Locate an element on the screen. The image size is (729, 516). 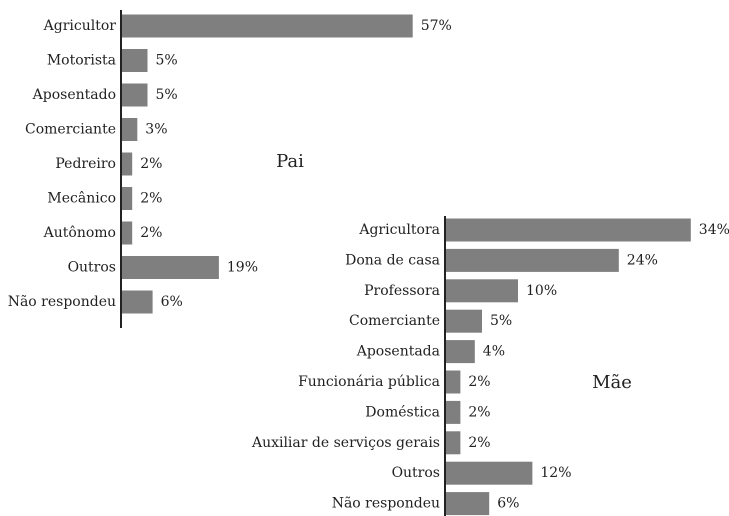
value-label: 34% is located at coordinates (714, 230).